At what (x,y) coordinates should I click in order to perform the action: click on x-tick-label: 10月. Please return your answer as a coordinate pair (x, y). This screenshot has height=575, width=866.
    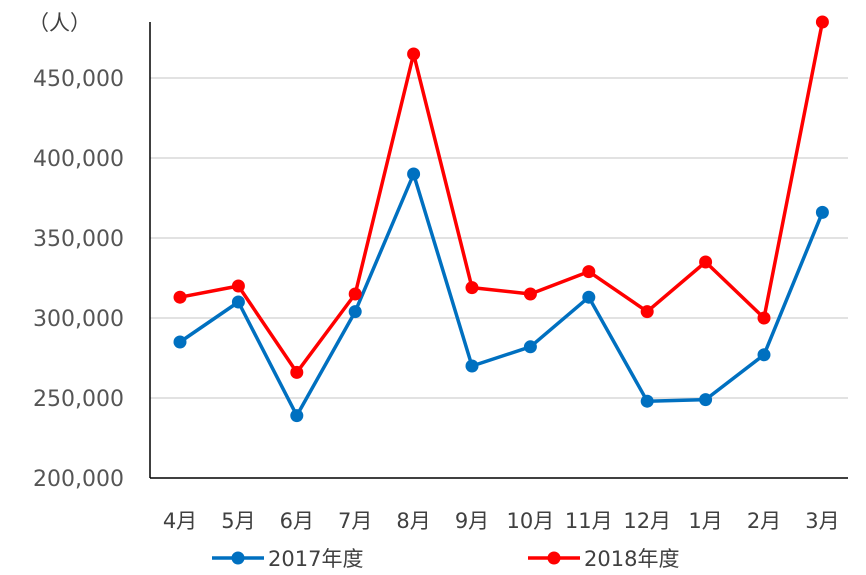
    Looking at the image, I should click on (531, 521).